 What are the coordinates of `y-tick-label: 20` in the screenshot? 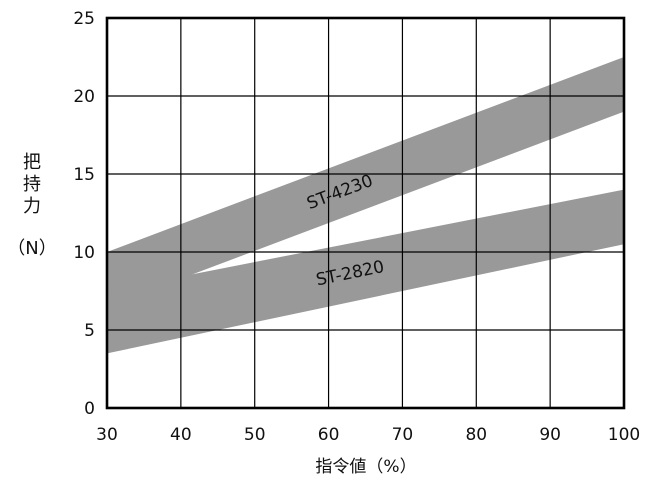 It's located at (84, 97).